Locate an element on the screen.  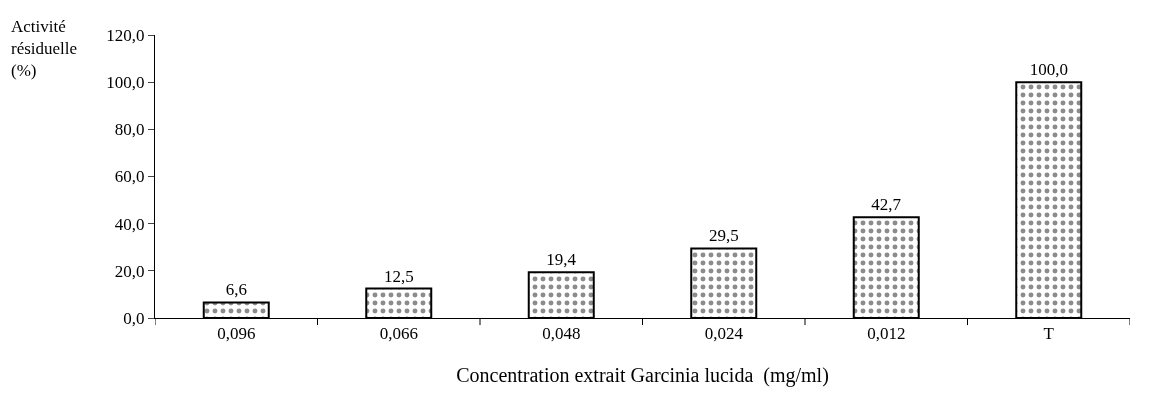
y-tick-label: 40,0 is located at coordinates (129, 224).